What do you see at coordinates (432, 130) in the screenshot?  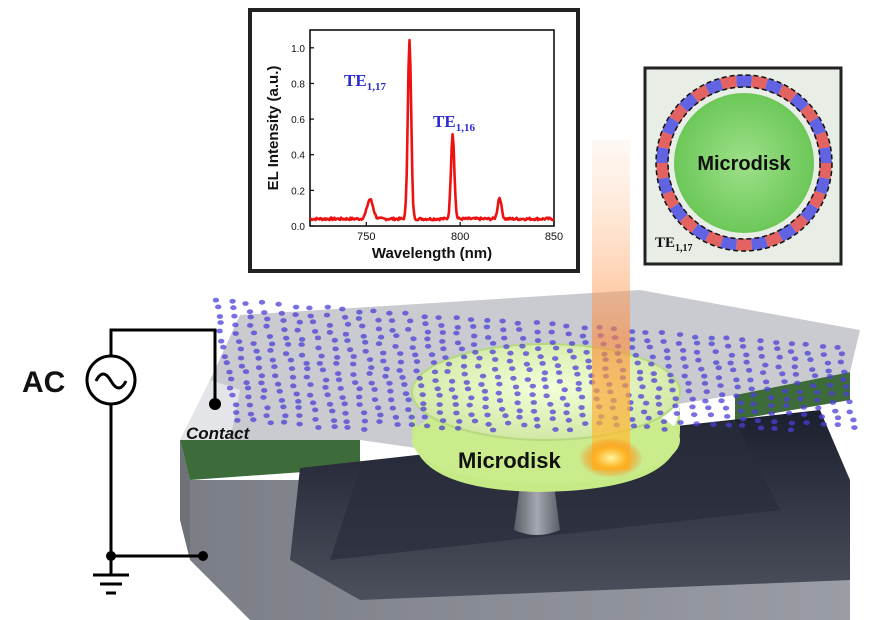 I see `spectrum-series-line` at bounding box center [432, 130].